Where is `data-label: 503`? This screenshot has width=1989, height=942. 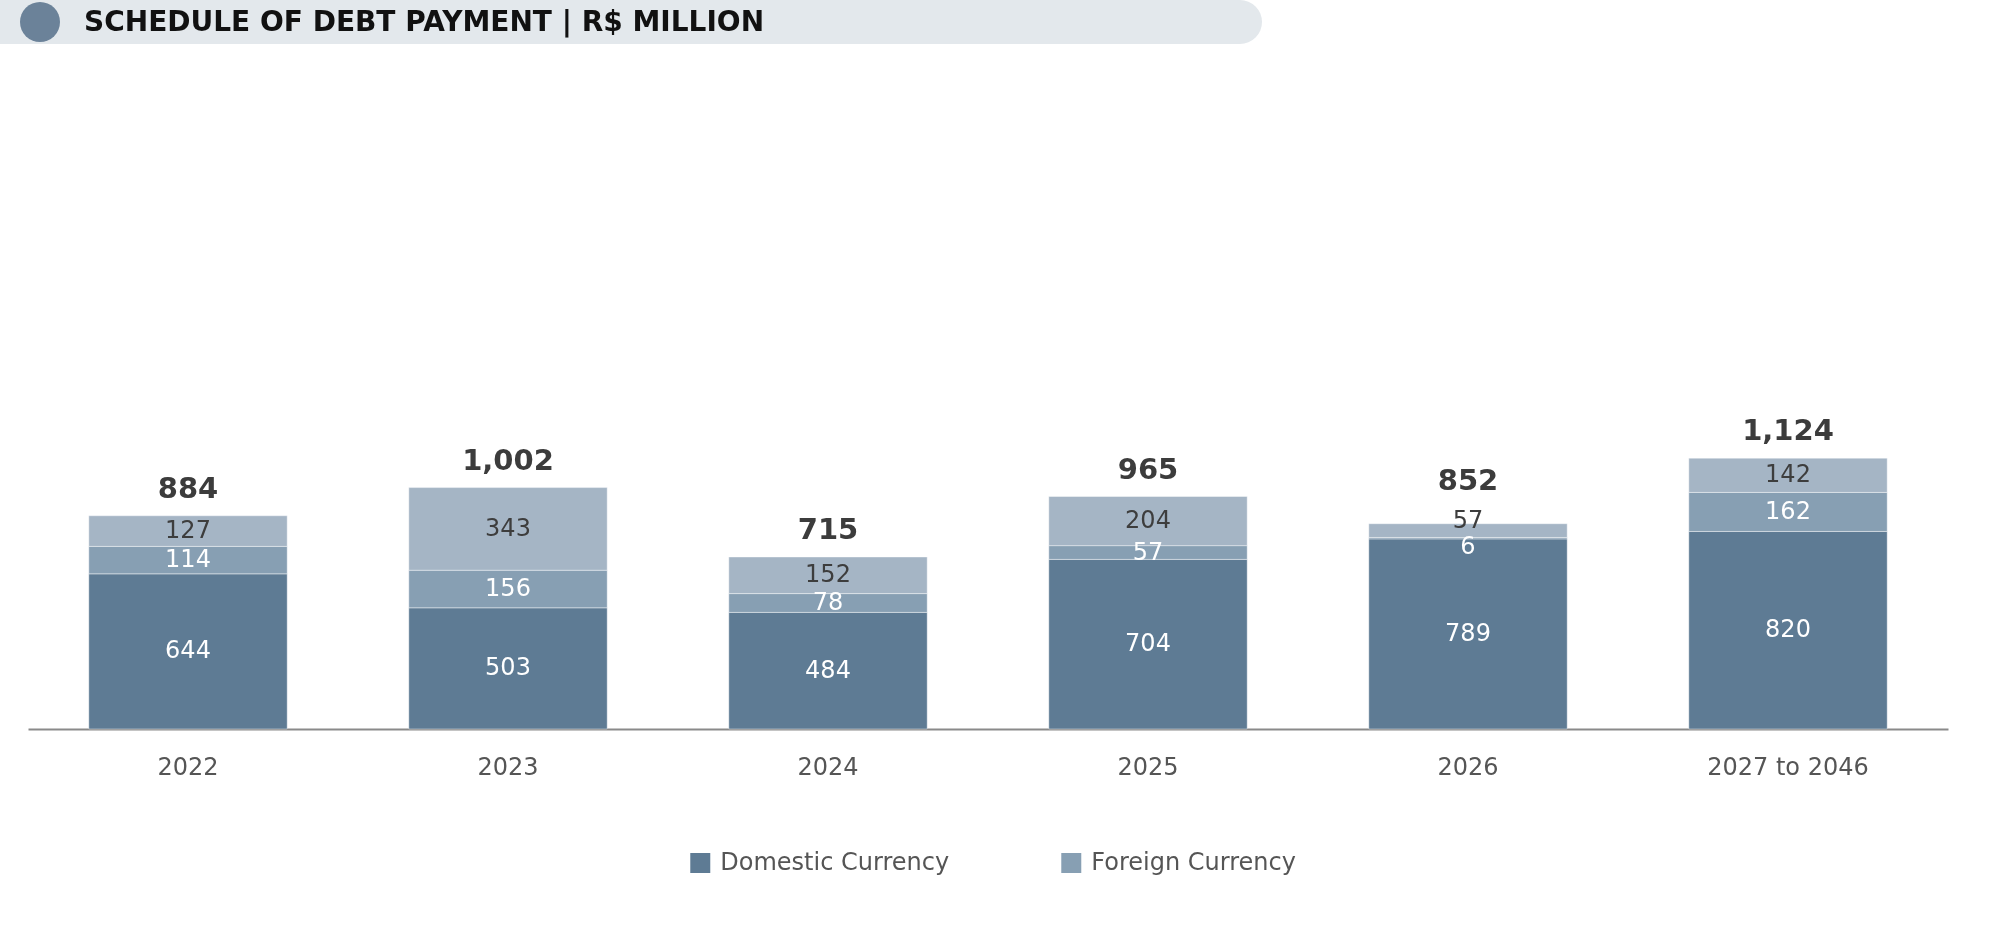
data-label: 503 is located at coordinates (508, 667).